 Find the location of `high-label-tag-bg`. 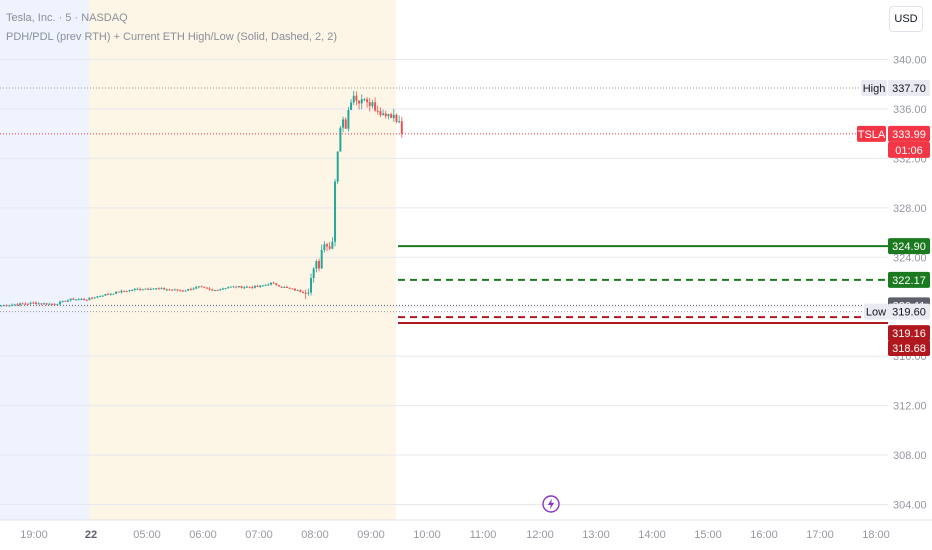

high-label-tag-bg is located at coordinates (874, 87).